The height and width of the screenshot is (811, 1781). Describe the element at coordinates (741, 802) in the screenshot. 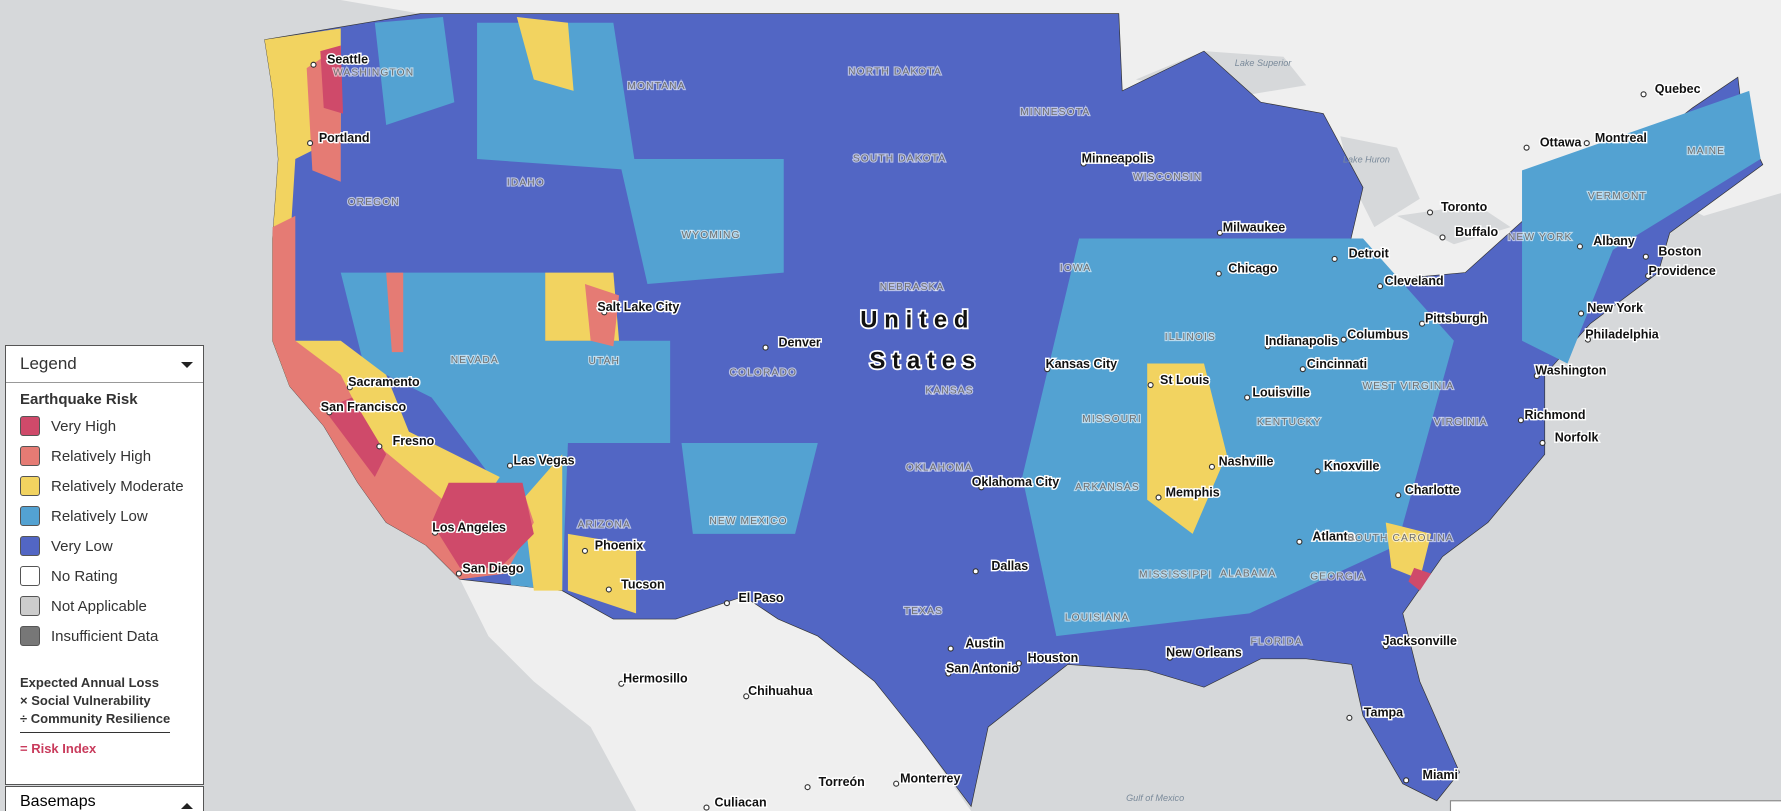

I see `city-label: Culiacan` at that location.